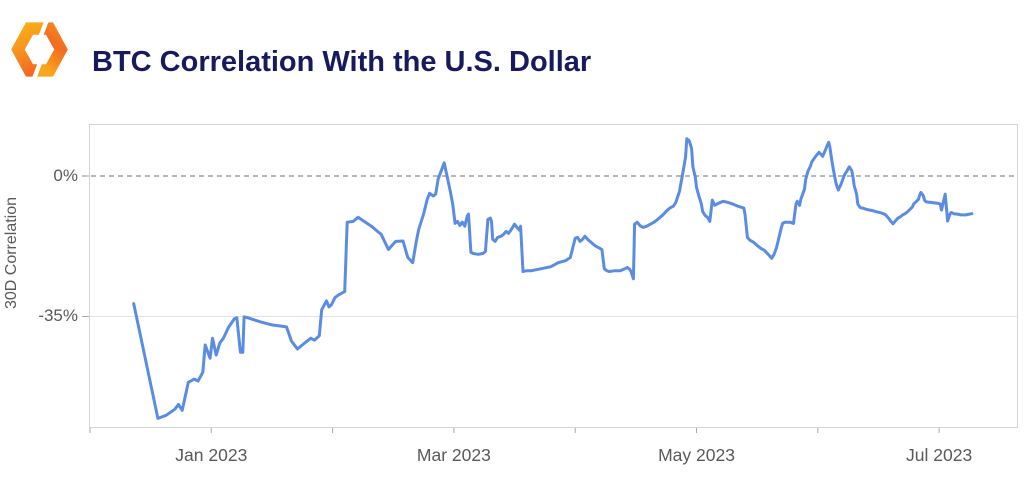  Describe the element at coordinates (52, 49) in the screenshot. I see `logo-right-arc` at that location.